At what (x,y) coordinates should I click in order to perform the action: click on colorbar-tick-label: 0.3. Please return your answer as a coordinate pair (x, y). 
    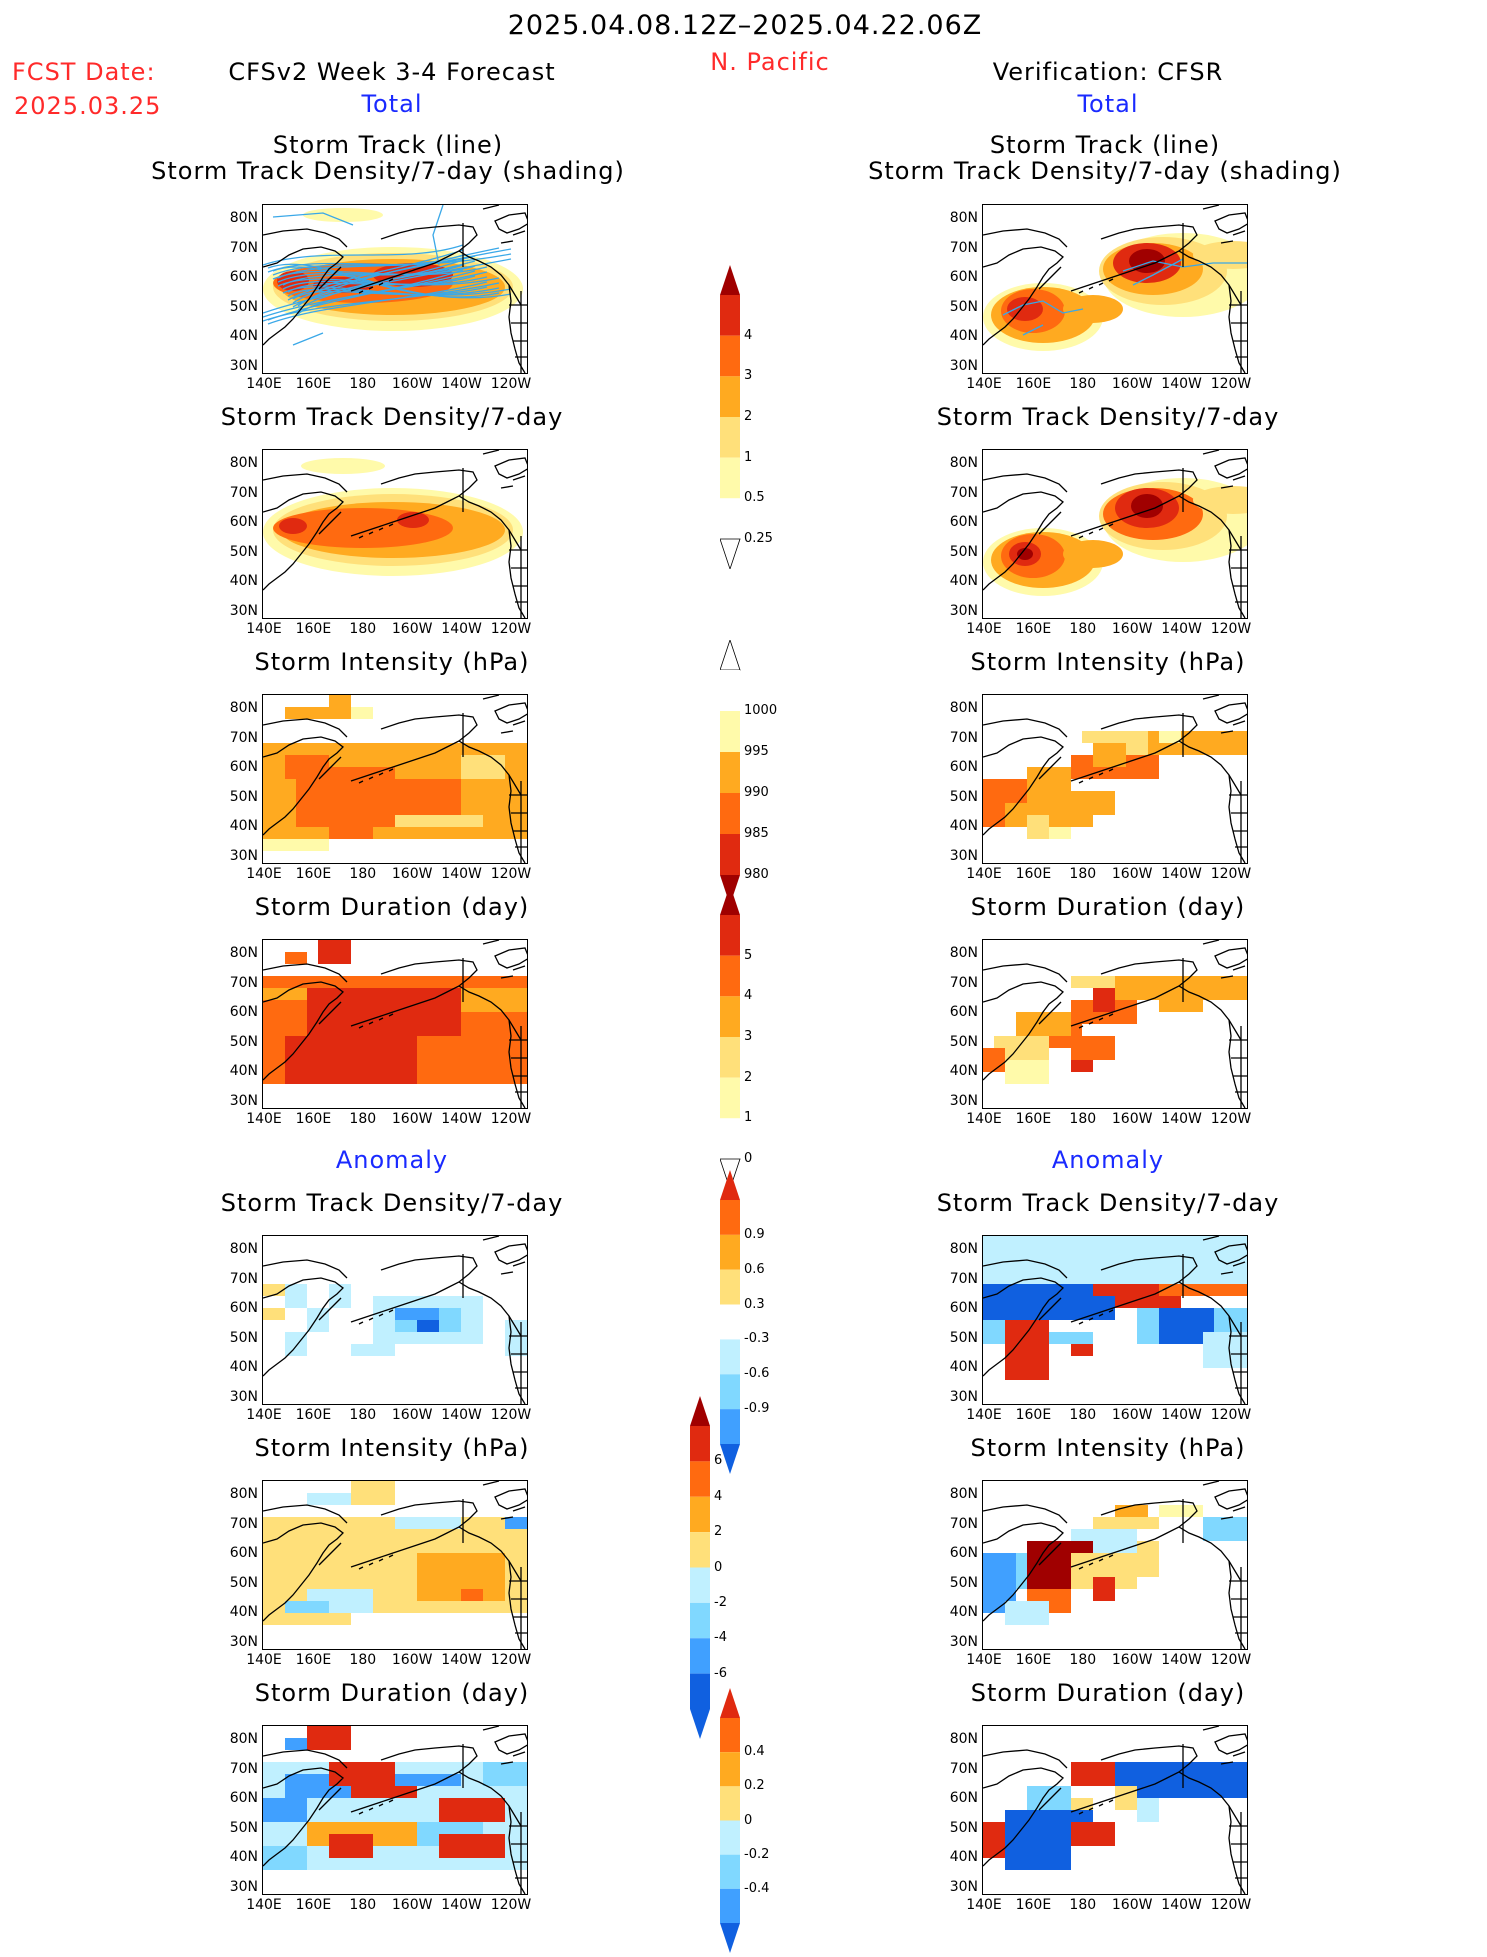
    Looking at the image, I should click on (754, 1304).